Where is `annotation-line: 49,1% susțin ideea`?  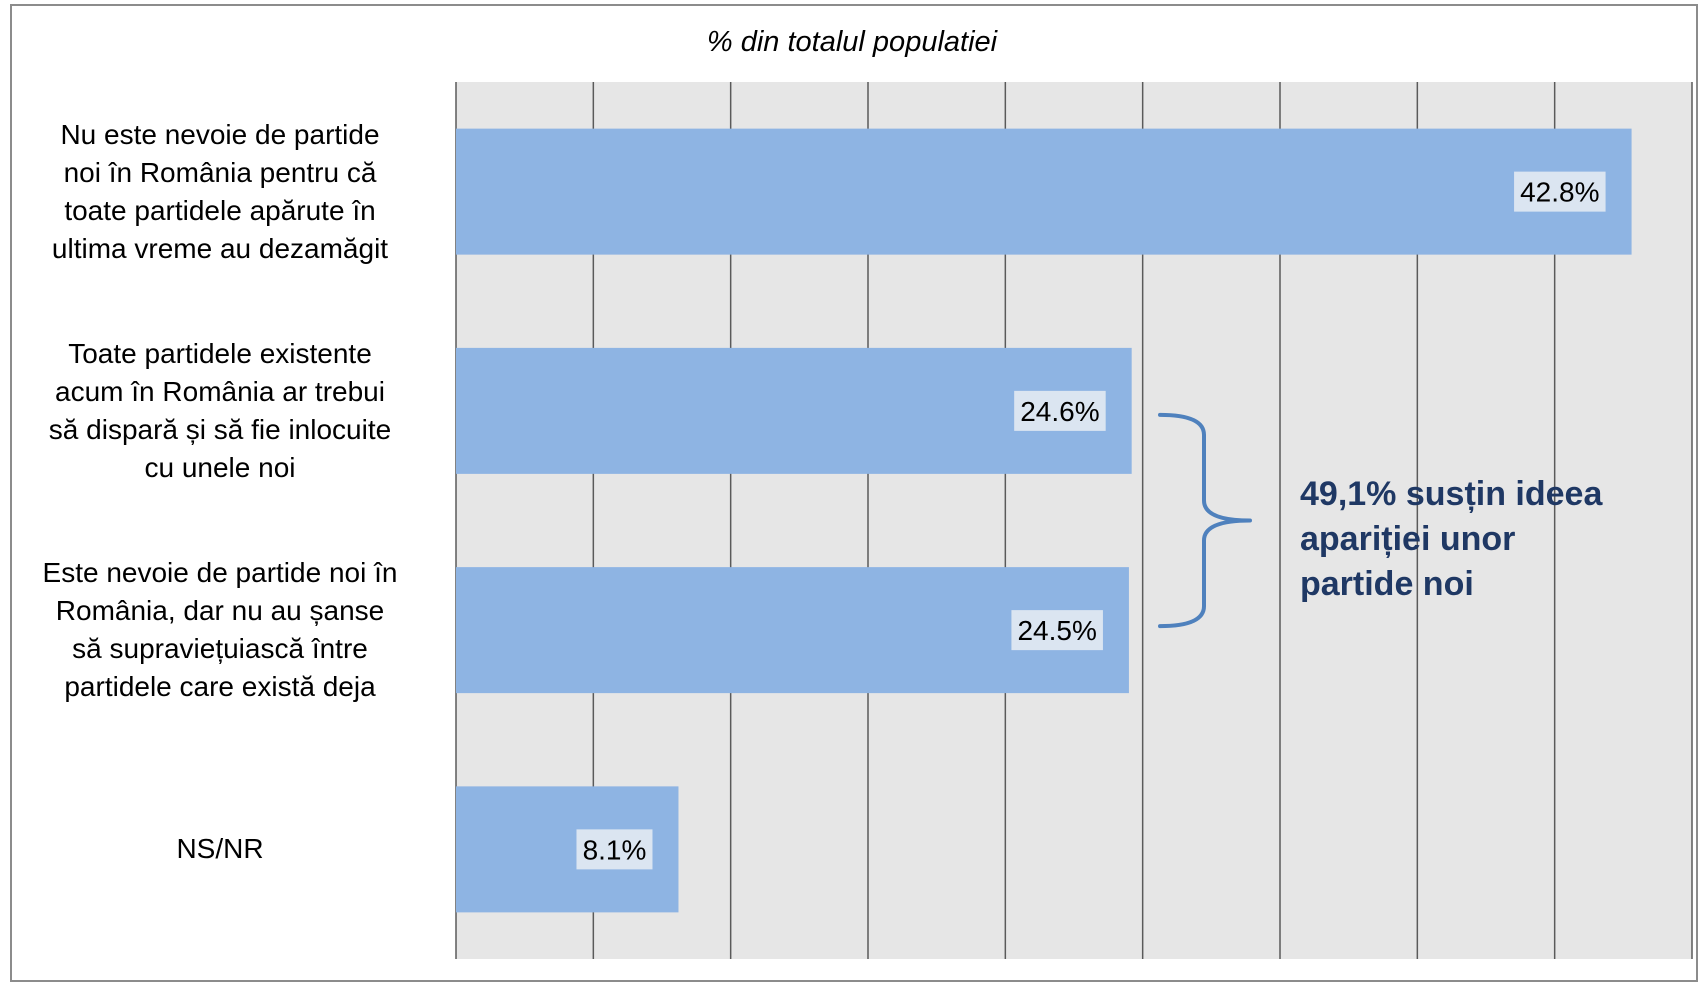 annotation-line: 49,1% susțin ideea is located at coordinates (1451, 494).